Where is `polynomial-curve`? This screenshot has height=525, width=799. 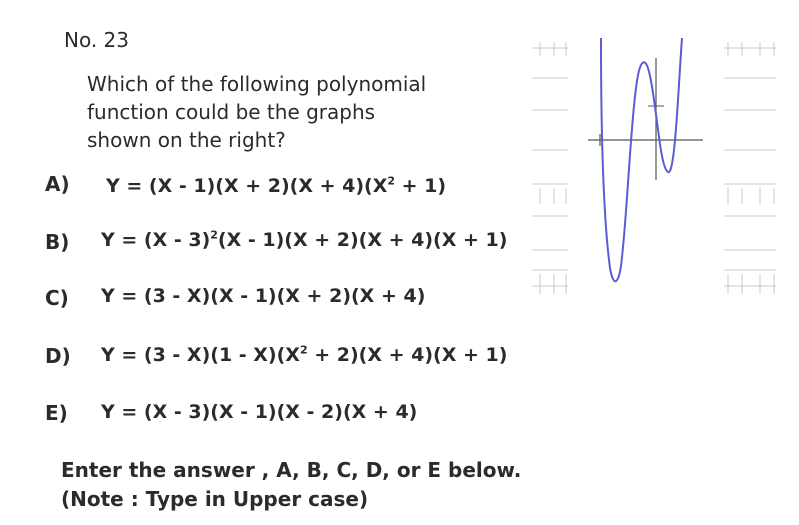
polynomial-curve is located at coordinates (641, 160).